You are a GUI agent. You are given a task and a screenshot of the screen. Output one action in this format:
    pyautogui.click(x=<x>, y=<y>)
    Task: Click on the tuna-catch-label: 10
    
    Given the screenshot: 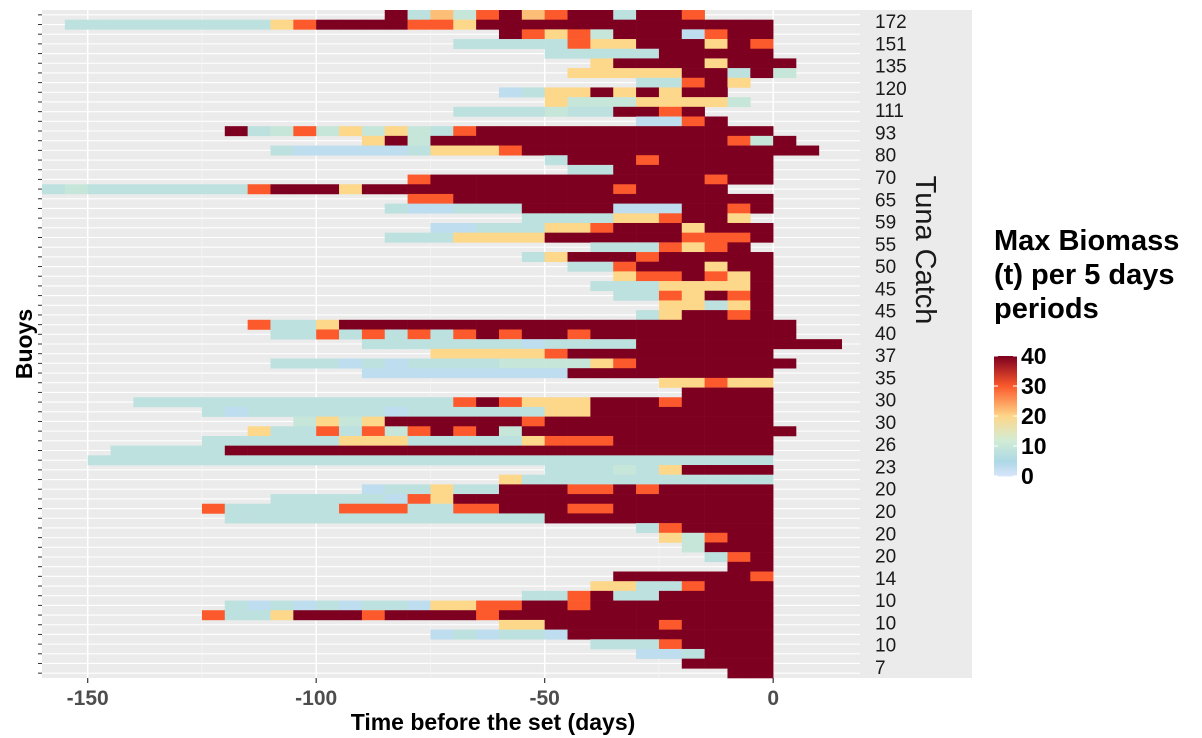 What is the action you would take?
    pyautogui.click(x=885, y=601)
    